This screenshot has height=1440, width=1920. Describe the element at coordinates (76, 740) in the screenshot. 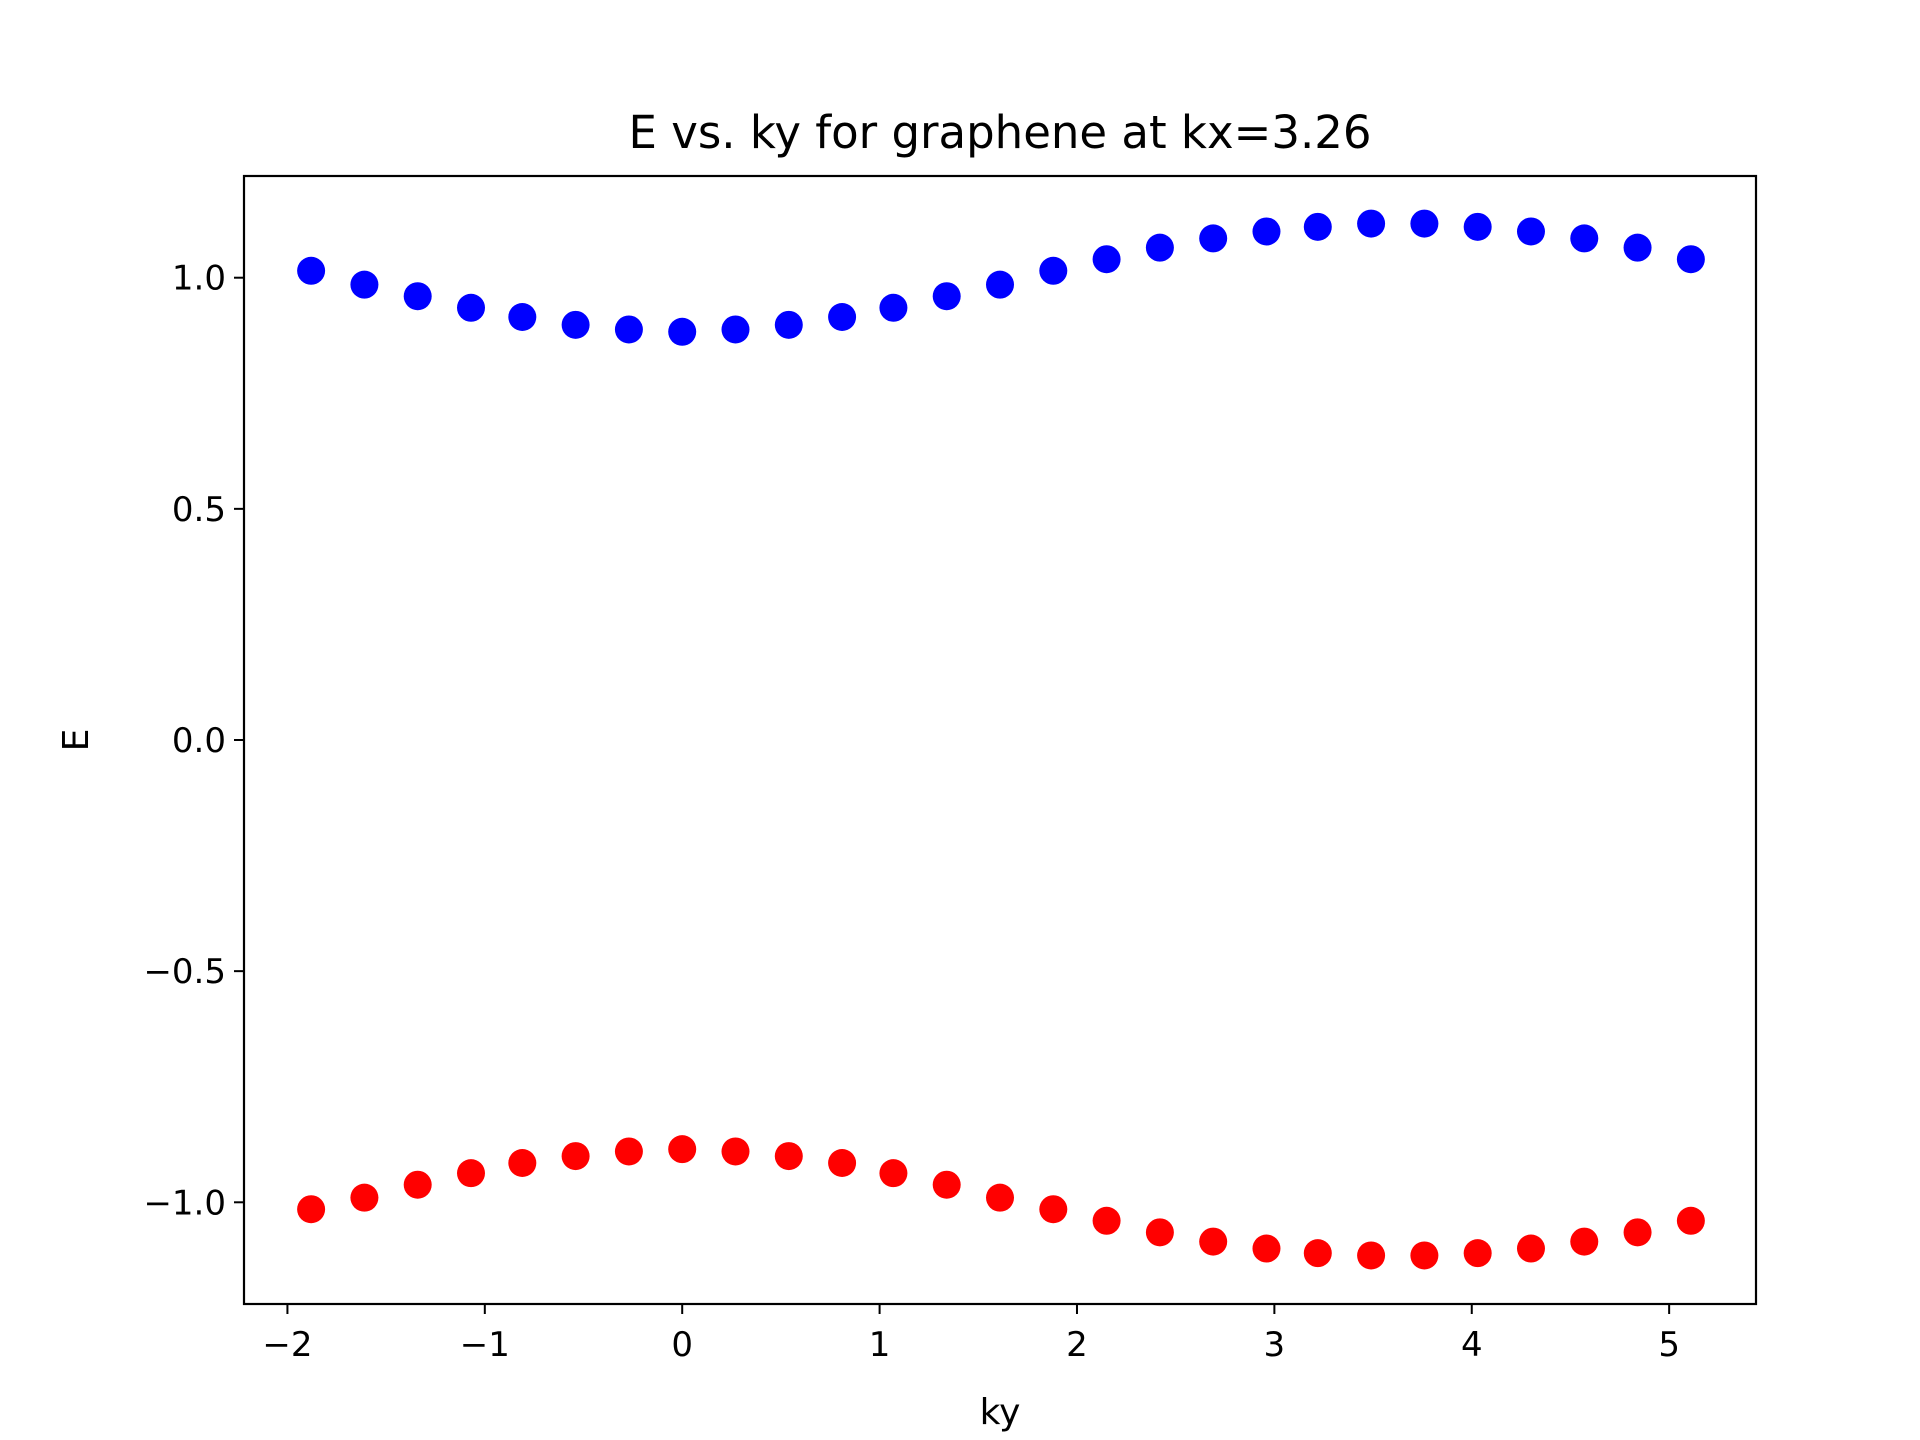

I see `y-axis-label: E` at that location.